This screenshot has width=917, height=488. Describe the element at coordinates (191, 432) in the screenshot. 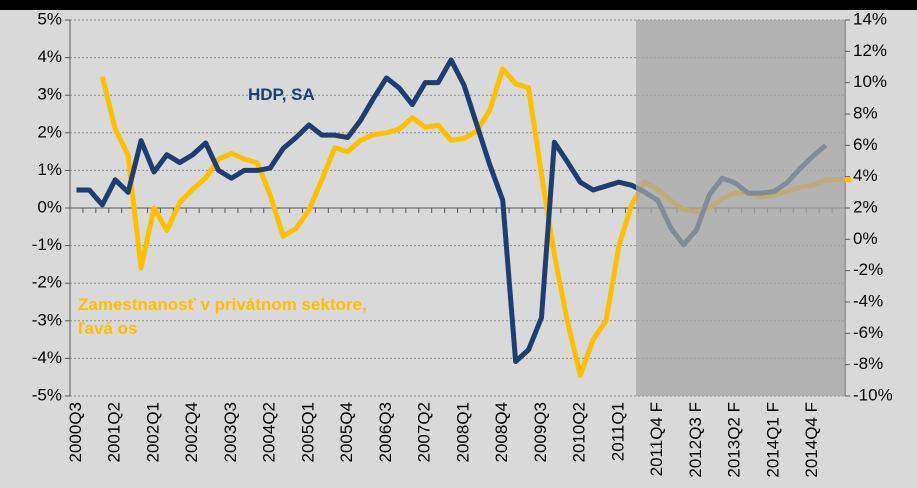

I see `x-tick-label: 2002Q4` at that location.